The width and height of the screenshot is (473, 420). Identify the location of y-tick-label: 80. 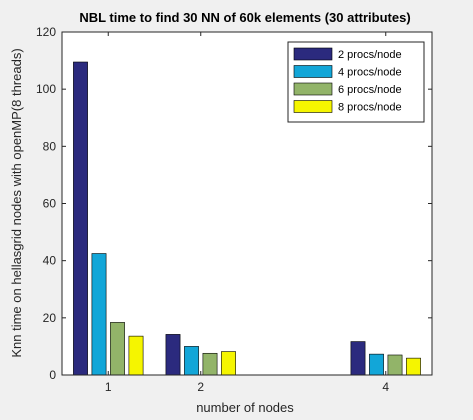
(50, 146).